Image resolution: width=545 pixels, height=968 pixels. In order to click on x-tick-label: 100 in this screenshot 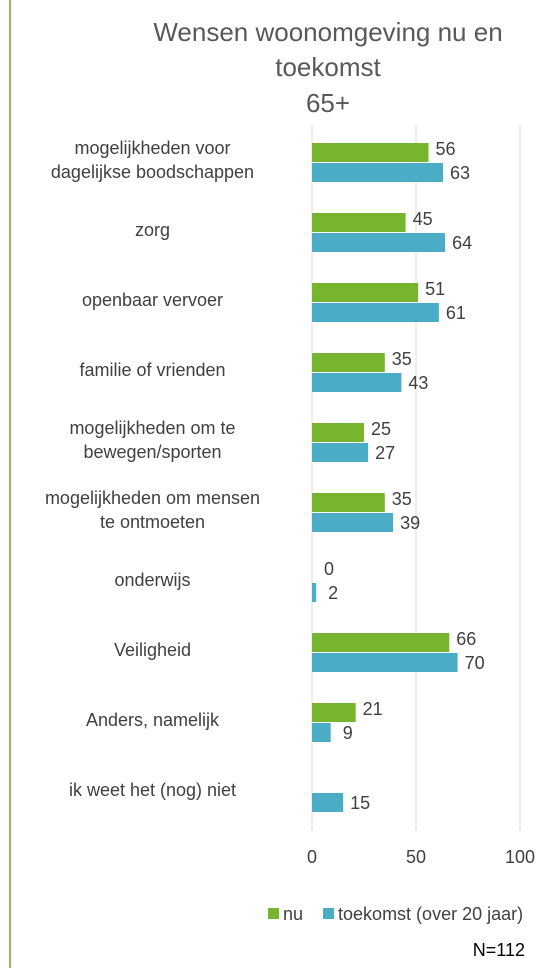, I will do `click(520, 857)`.